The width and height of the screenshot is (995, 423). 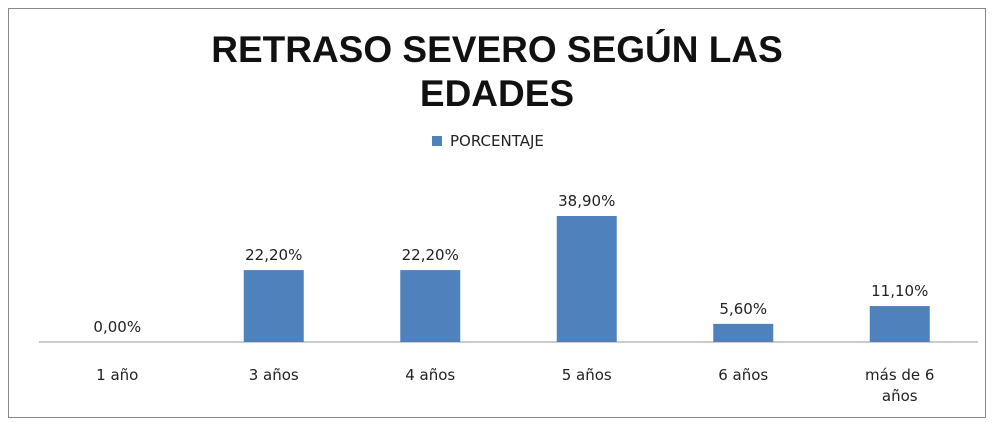 I want to click on x-tick-label: más de 6 años, so click(x=900, y=385).